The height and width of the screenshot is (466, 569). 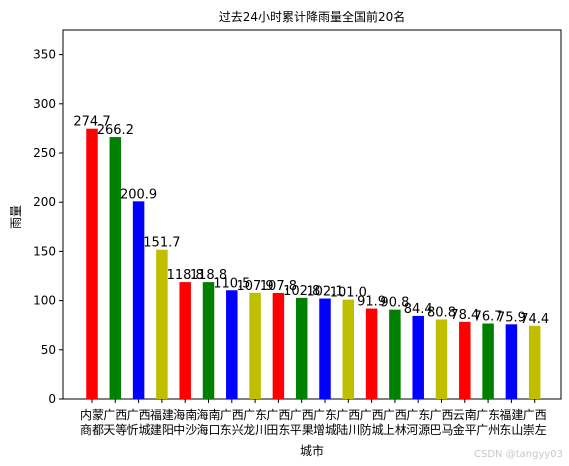 I want to click on y-tick-label: 300, so click(x=44, y=104).